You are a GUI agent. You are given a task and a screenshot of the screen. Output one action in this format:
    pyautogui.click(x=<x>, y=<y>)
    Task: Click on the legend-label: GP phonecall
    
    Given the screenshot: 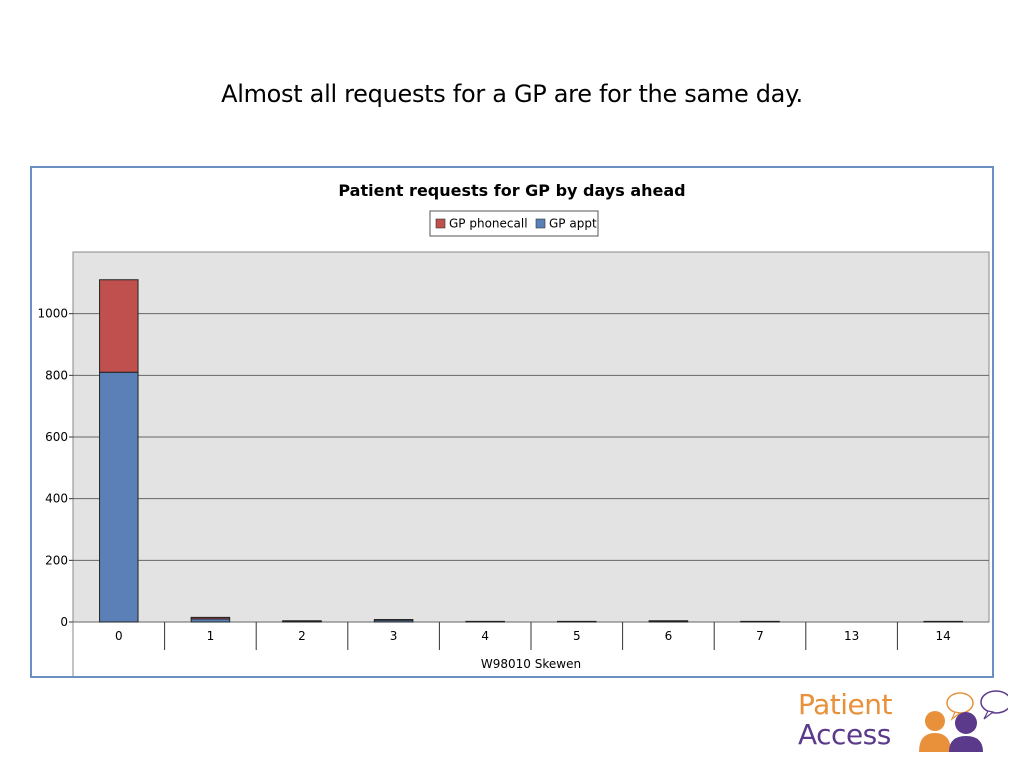 What is the action you would take?
    pyautogui.click(x=488, y=224)
    